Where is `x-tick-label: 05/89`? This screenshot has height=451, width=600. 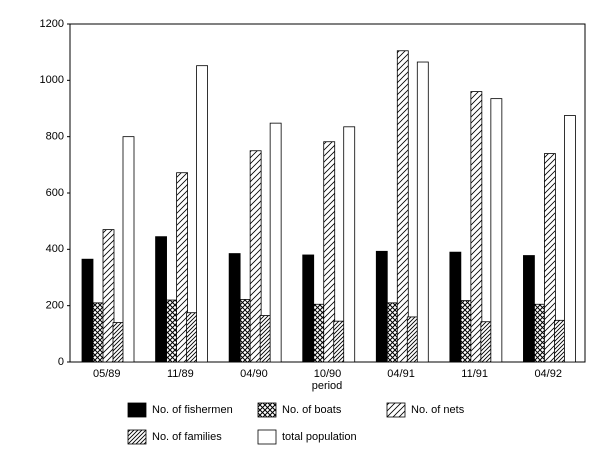
x-tick-label: 05/89 is located at coordinates (107, 374).